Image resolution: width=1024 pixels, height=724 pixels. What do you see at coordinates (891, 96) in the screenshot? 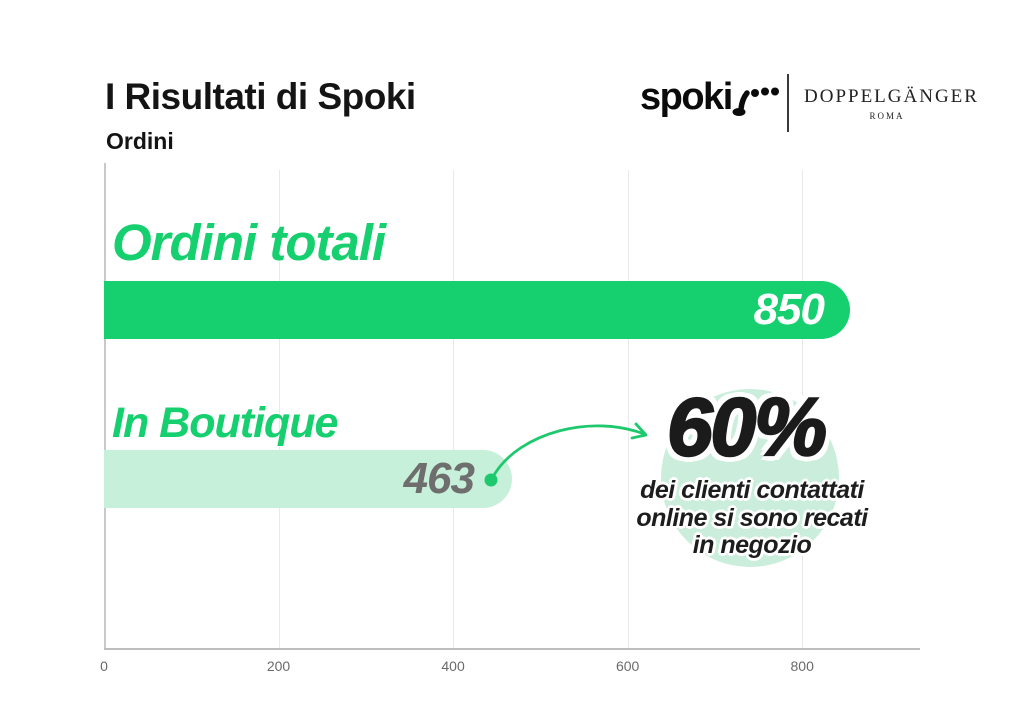
I see `doppelganger-name: DOPPELGÄNGER` at bounding box center [891, 96].